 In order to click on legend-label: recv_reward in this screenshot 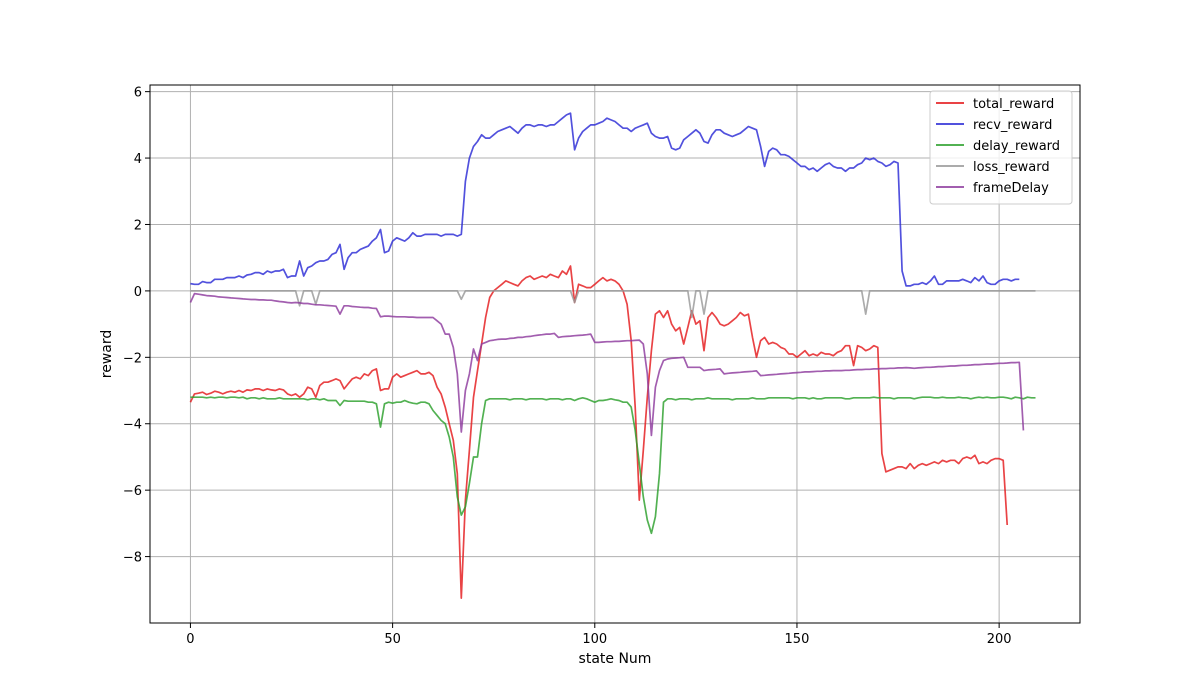, I will do `click(1012, 125)`.